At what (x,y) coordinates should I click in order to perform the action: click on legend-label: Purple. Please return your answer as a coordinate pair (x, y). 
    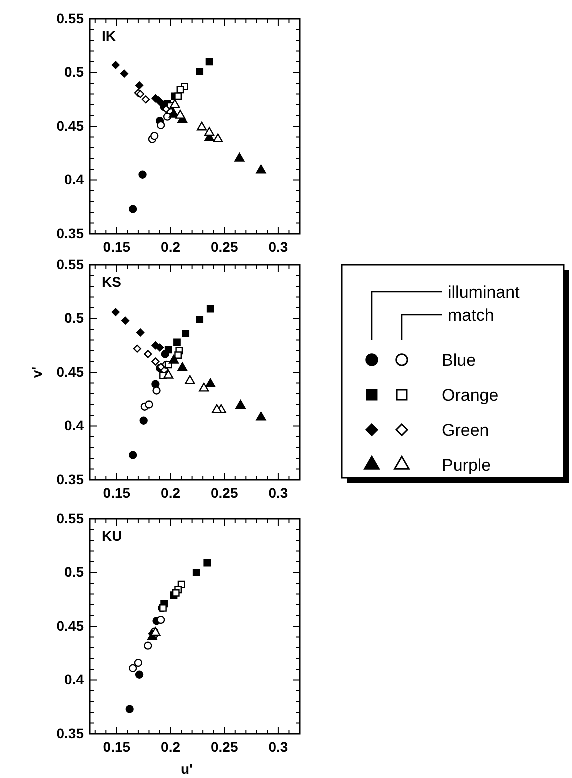
    Looking at the image, I should click on (467, 465).